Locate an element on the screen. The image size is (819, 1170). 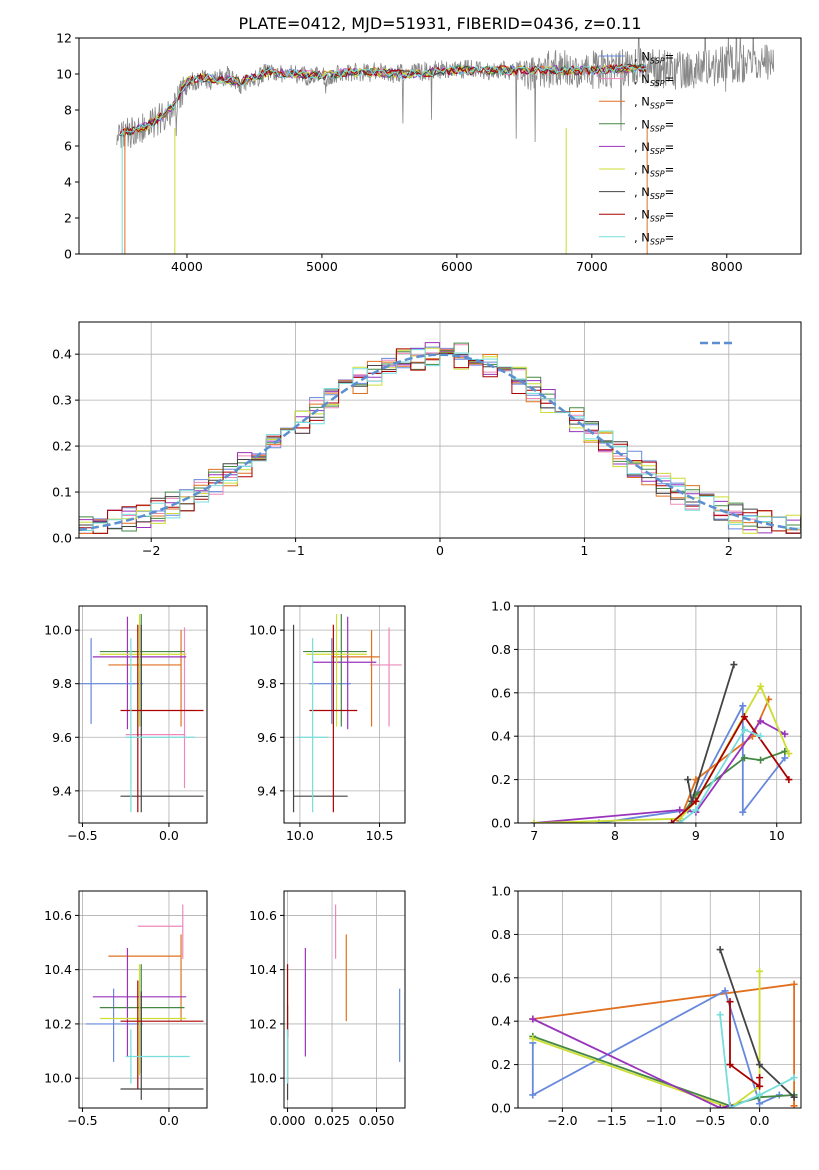
chart-z_mass: −0.5 0.0 10.0 10.2 10.4 10.6 is located at coordinates (126, 1009).